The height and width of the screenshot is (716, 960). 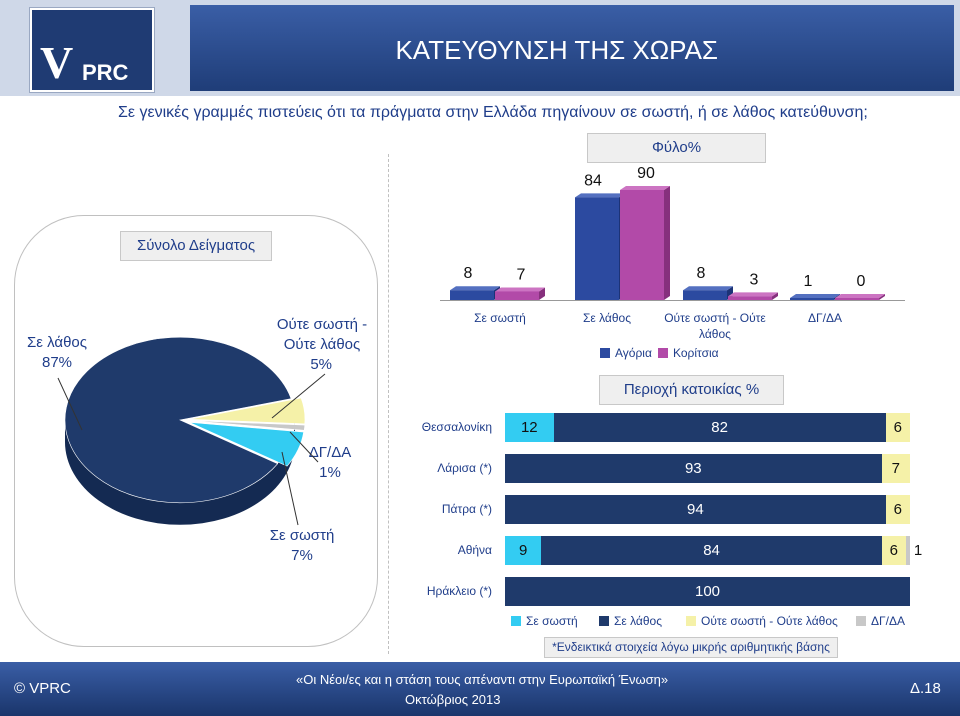 What do you see at coordinates (888, 621) in the screenshot?
I see `legend-dk-label: ΔΓ/ΔΑ` at bounding box center [888, 621].